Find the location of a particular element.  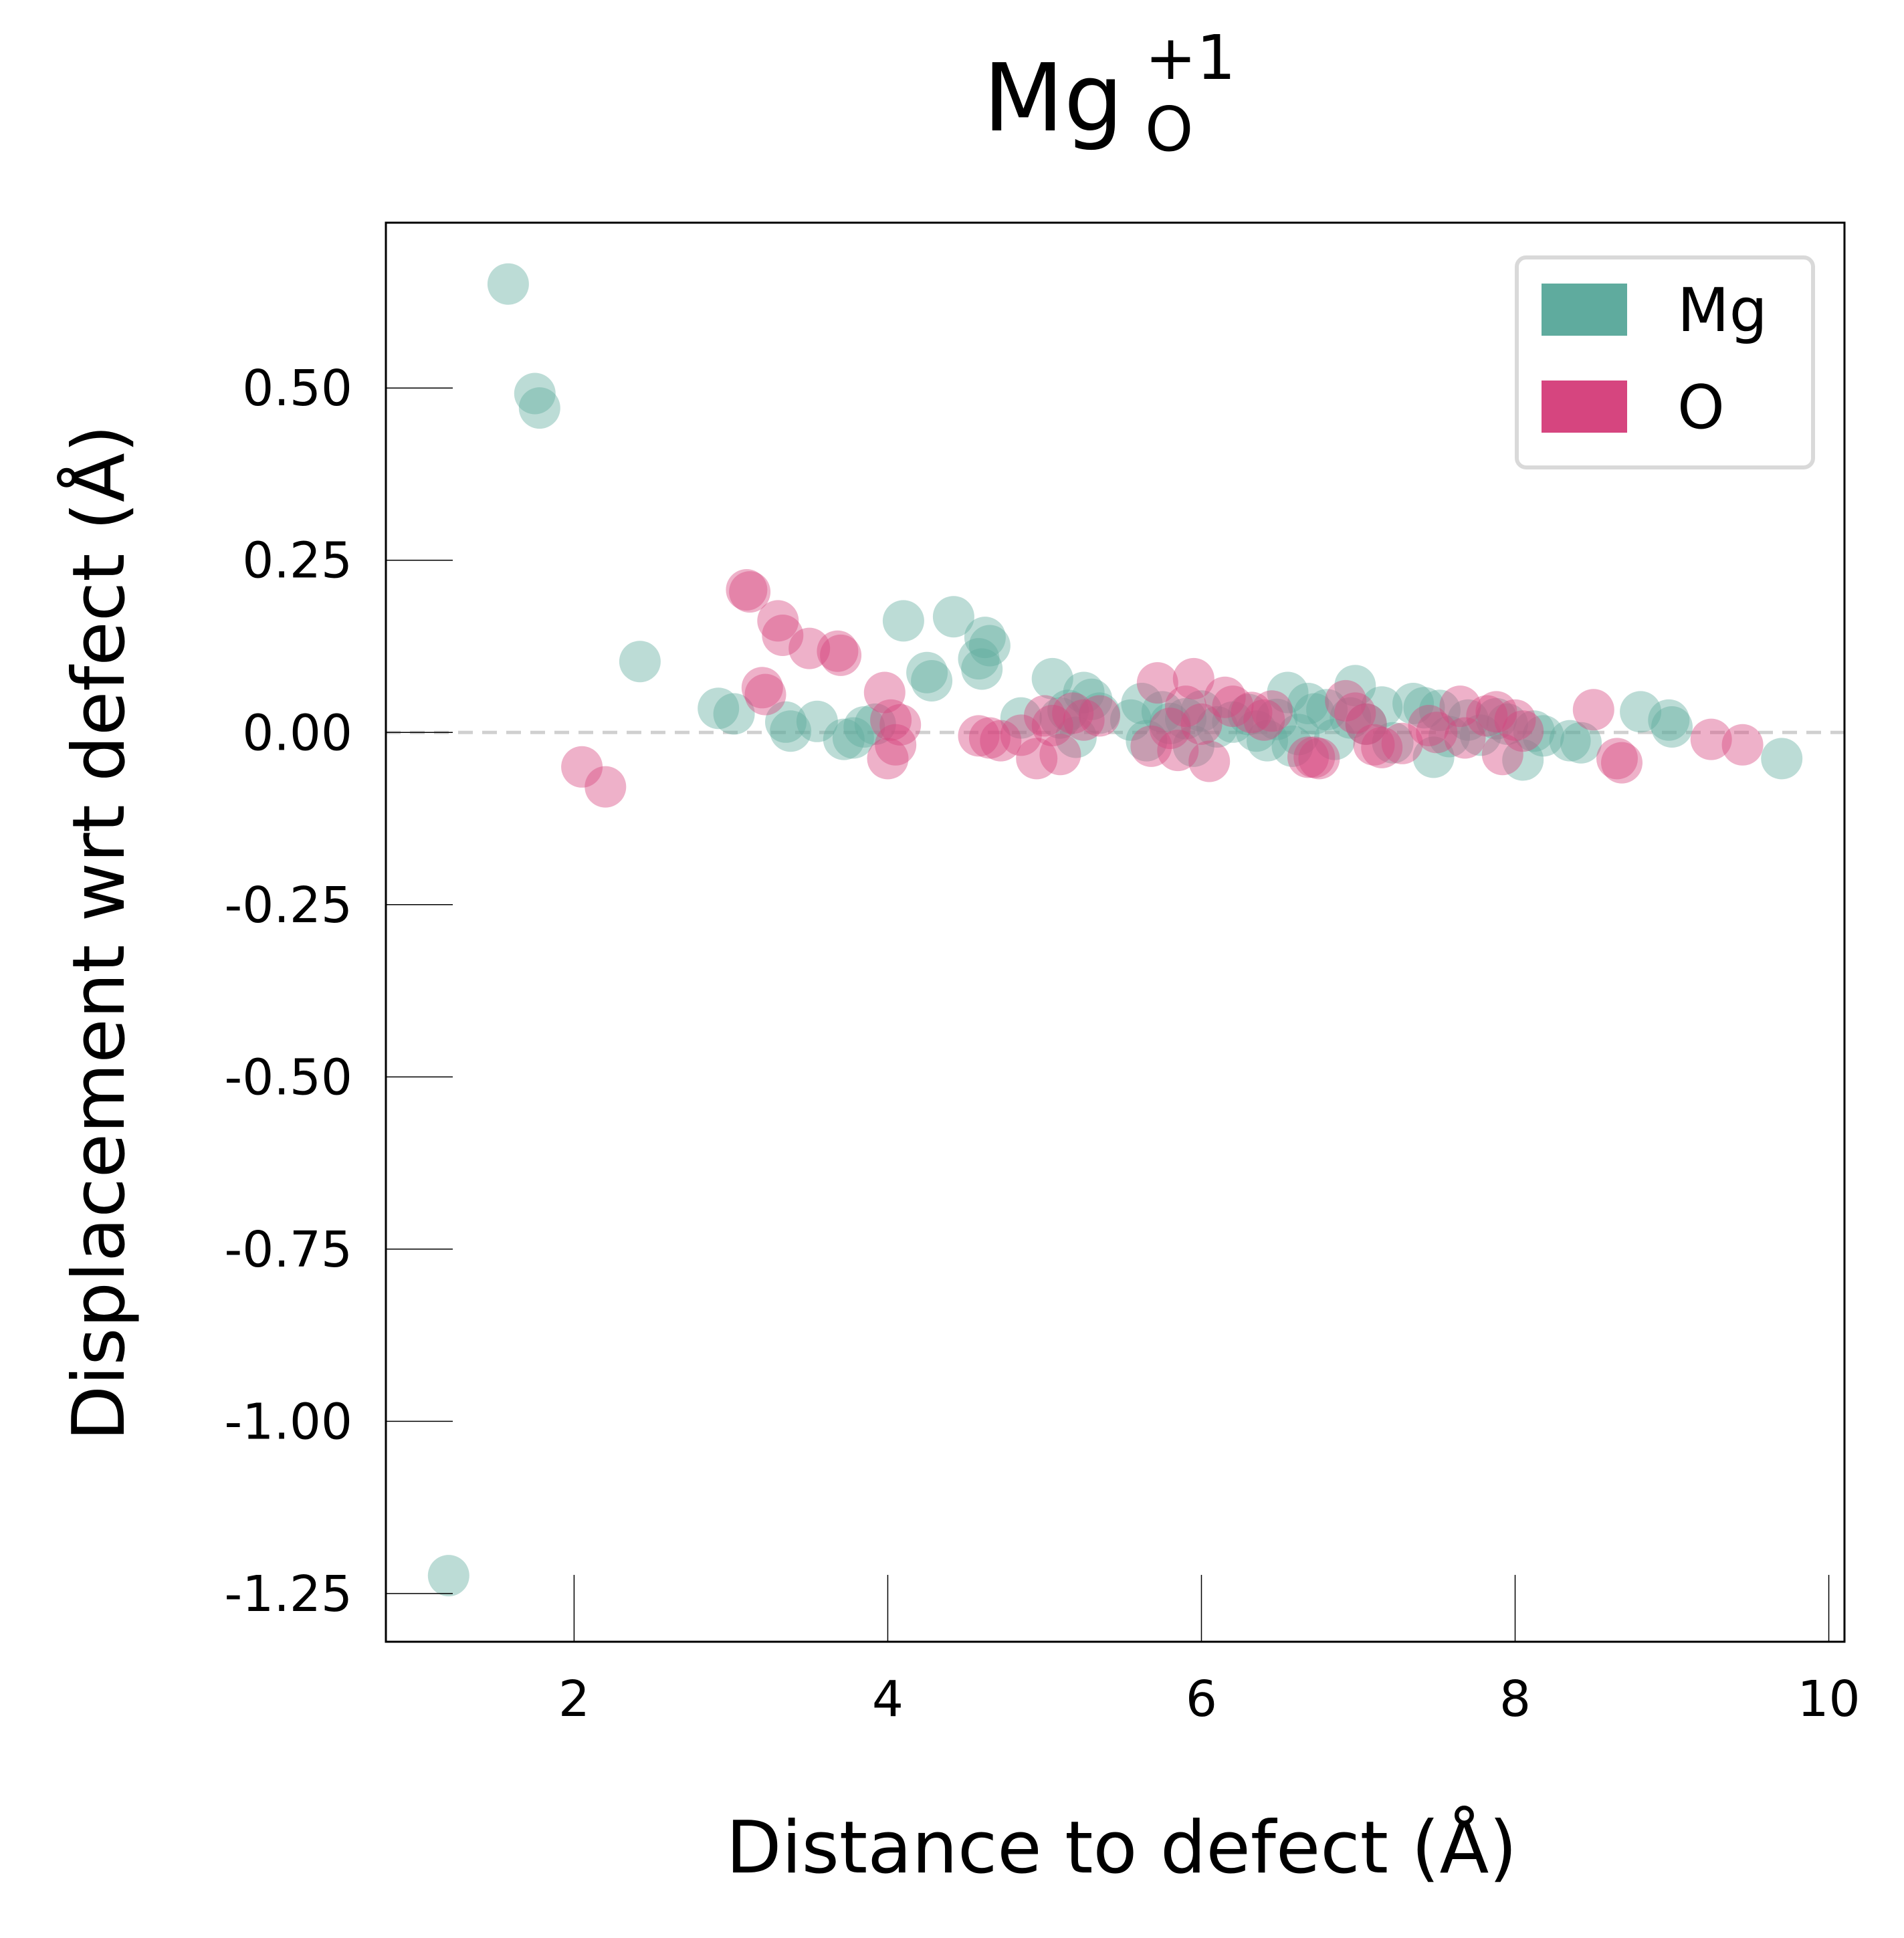

chart-title: Mg +1 O is located at coordinates (1110, 93).